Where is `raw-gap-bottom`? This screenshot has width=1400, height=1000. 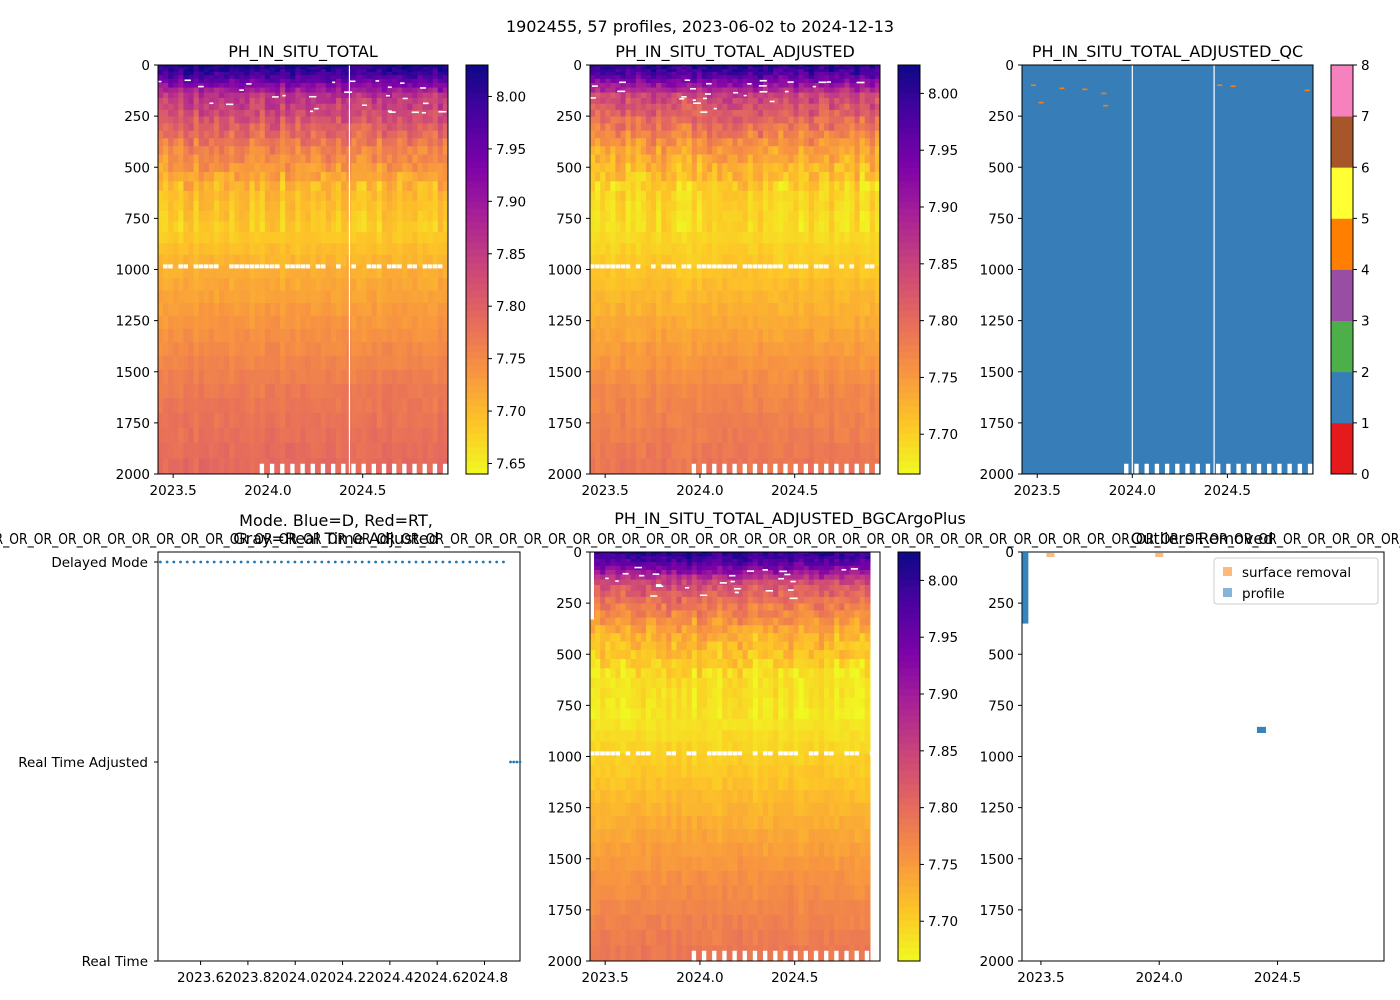 raw-gap-bottom is located at coordinates (272, 468).